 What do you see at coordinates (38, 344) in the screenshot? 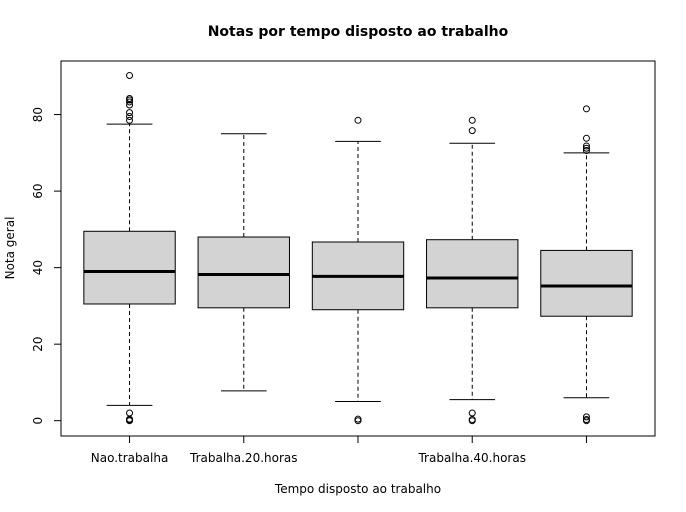
I see `y-tick-label: 20` at bounding box center [38, 344].